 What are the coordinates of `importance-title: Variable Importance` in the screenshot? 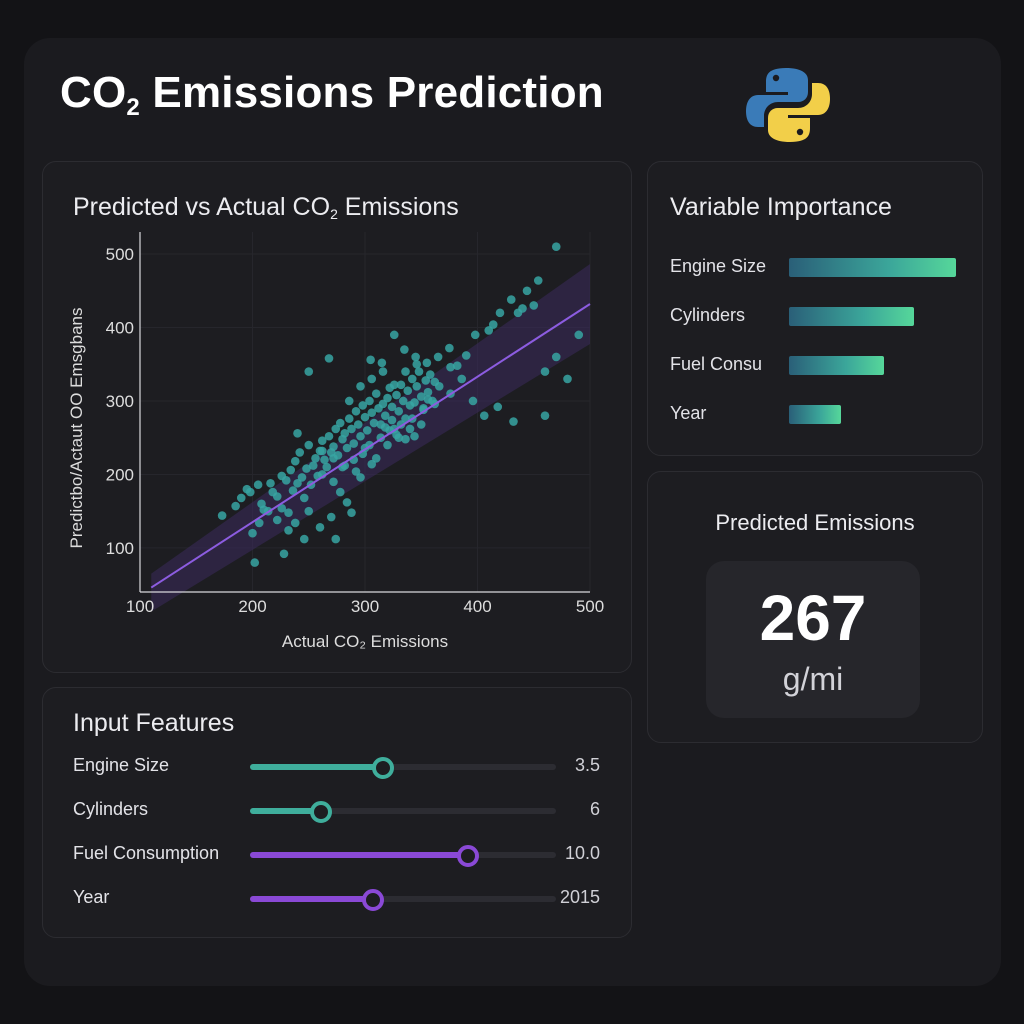 It's located at (781, 207).